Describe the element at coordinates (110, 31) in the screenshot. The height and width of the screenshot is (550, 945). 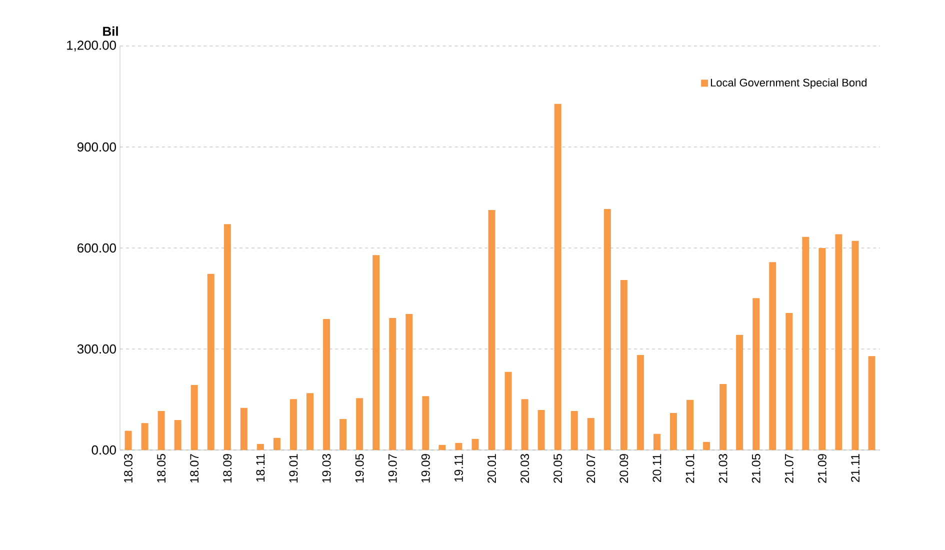
I see `y-axis-title: Bil` at that location.